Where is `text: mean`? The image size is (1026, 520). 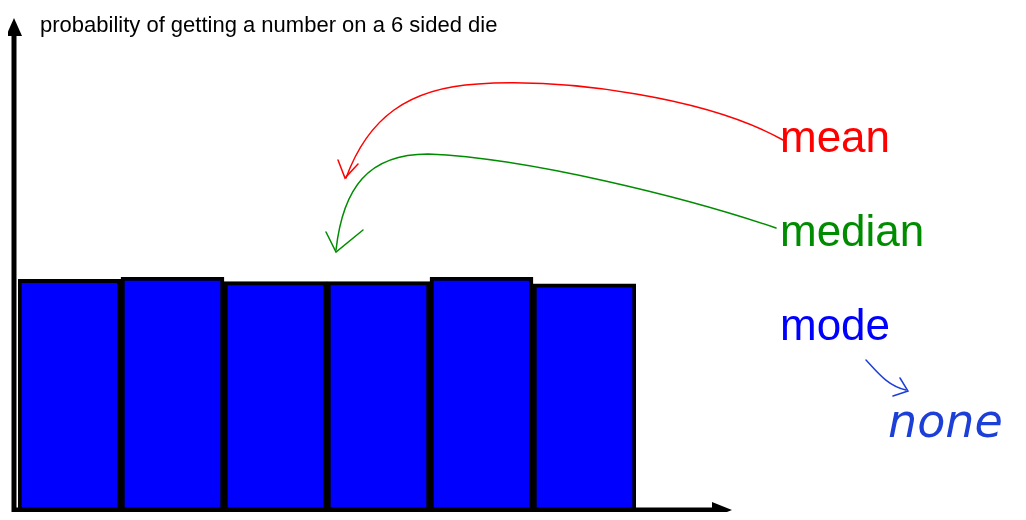 text: mean is located at coordinates (835, 137).